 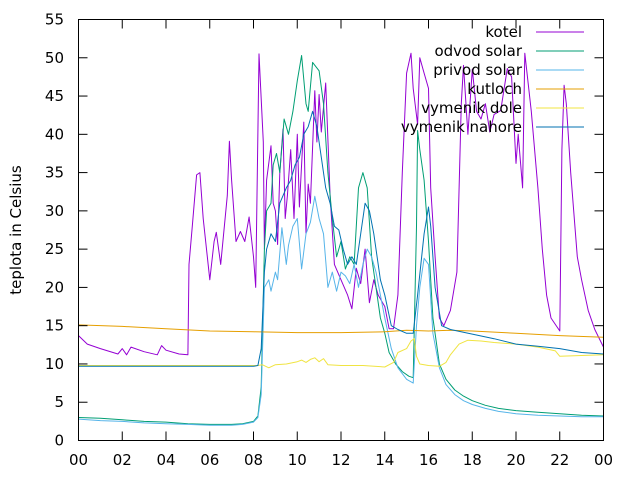 What do you see at coordinates (471, 108) in the screenshot?
I see `legend-label: vymenik dole` at bounding box center [471, 108].